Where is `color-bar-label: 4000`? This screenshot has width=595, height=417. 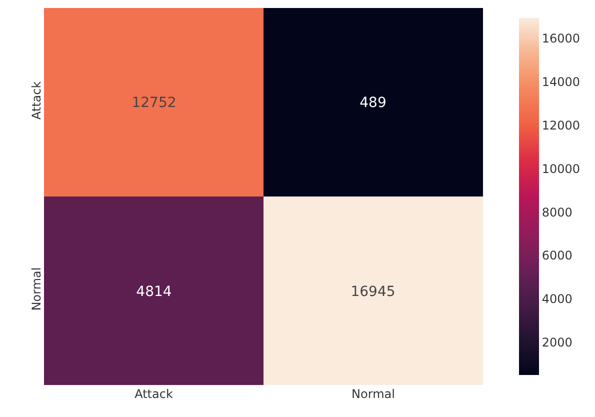
color-bar-label: 4000 is located at coordinates (557, 299).